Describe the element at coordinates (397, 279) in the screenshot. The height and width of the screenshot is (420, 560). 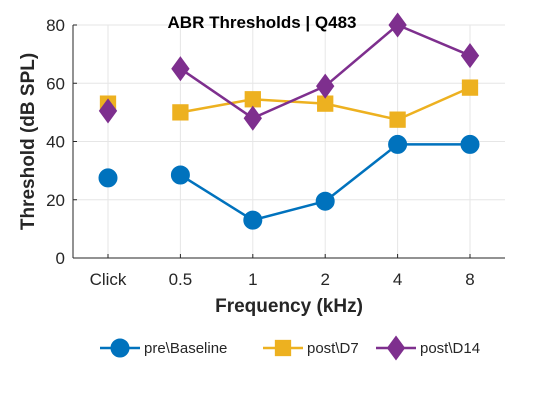
I see `x-tick-label: 4` at that location.